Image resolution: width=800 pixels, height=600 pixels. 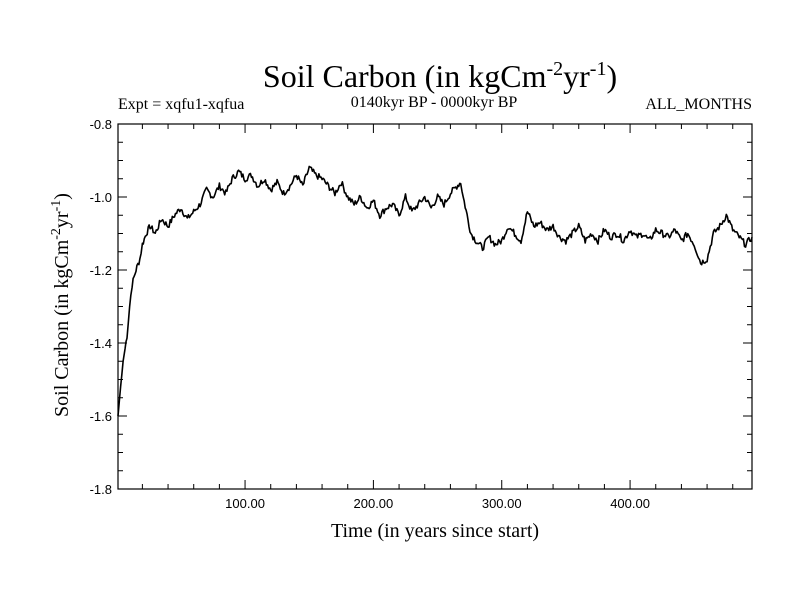 I want to click on y-tick-label: -1.8, so click(x=101, y=489).